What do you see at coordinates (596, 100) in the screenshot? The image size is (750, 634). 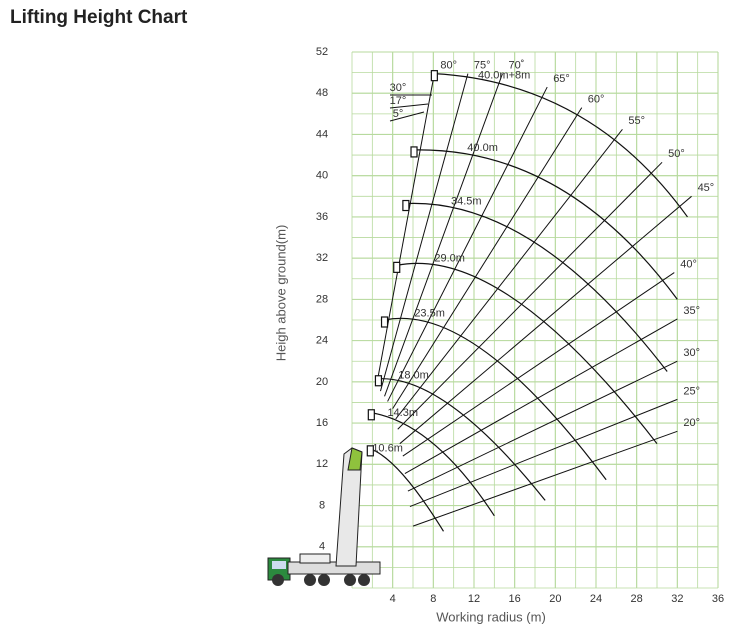 I see `angle-label: 60°` at bounding box center [596, 100].